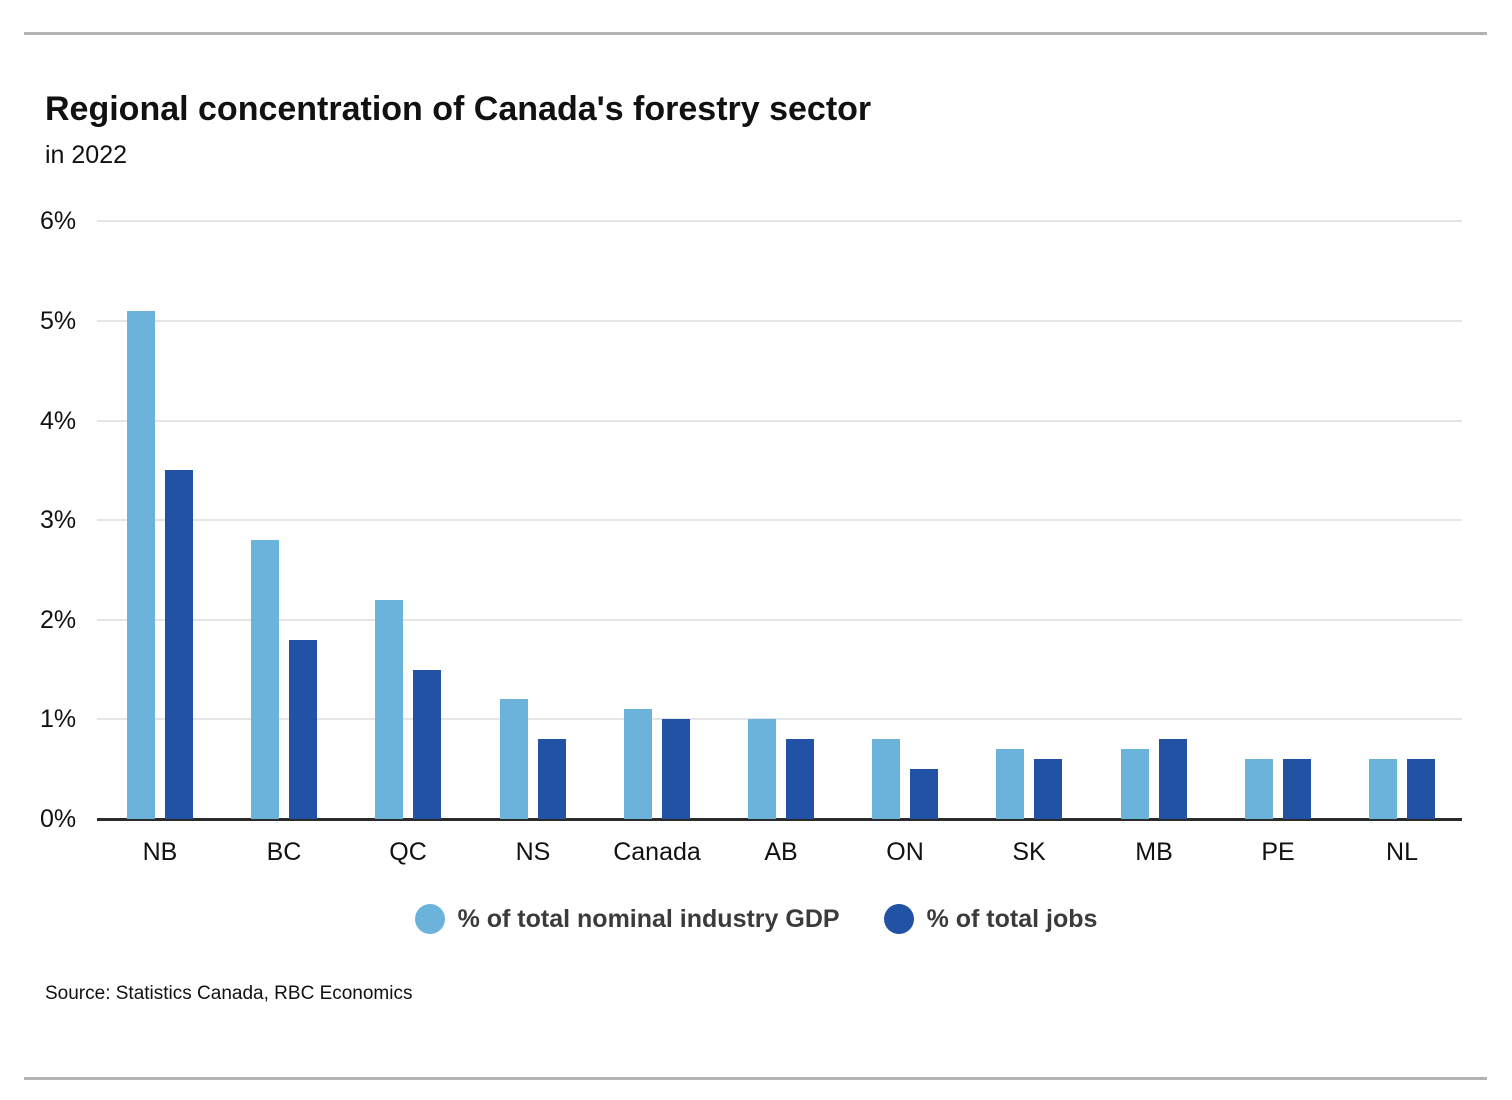  Describe the element at coordinates (898, 919) in the screenshot. I see `jobs-legend-swatch-icon` at that location.